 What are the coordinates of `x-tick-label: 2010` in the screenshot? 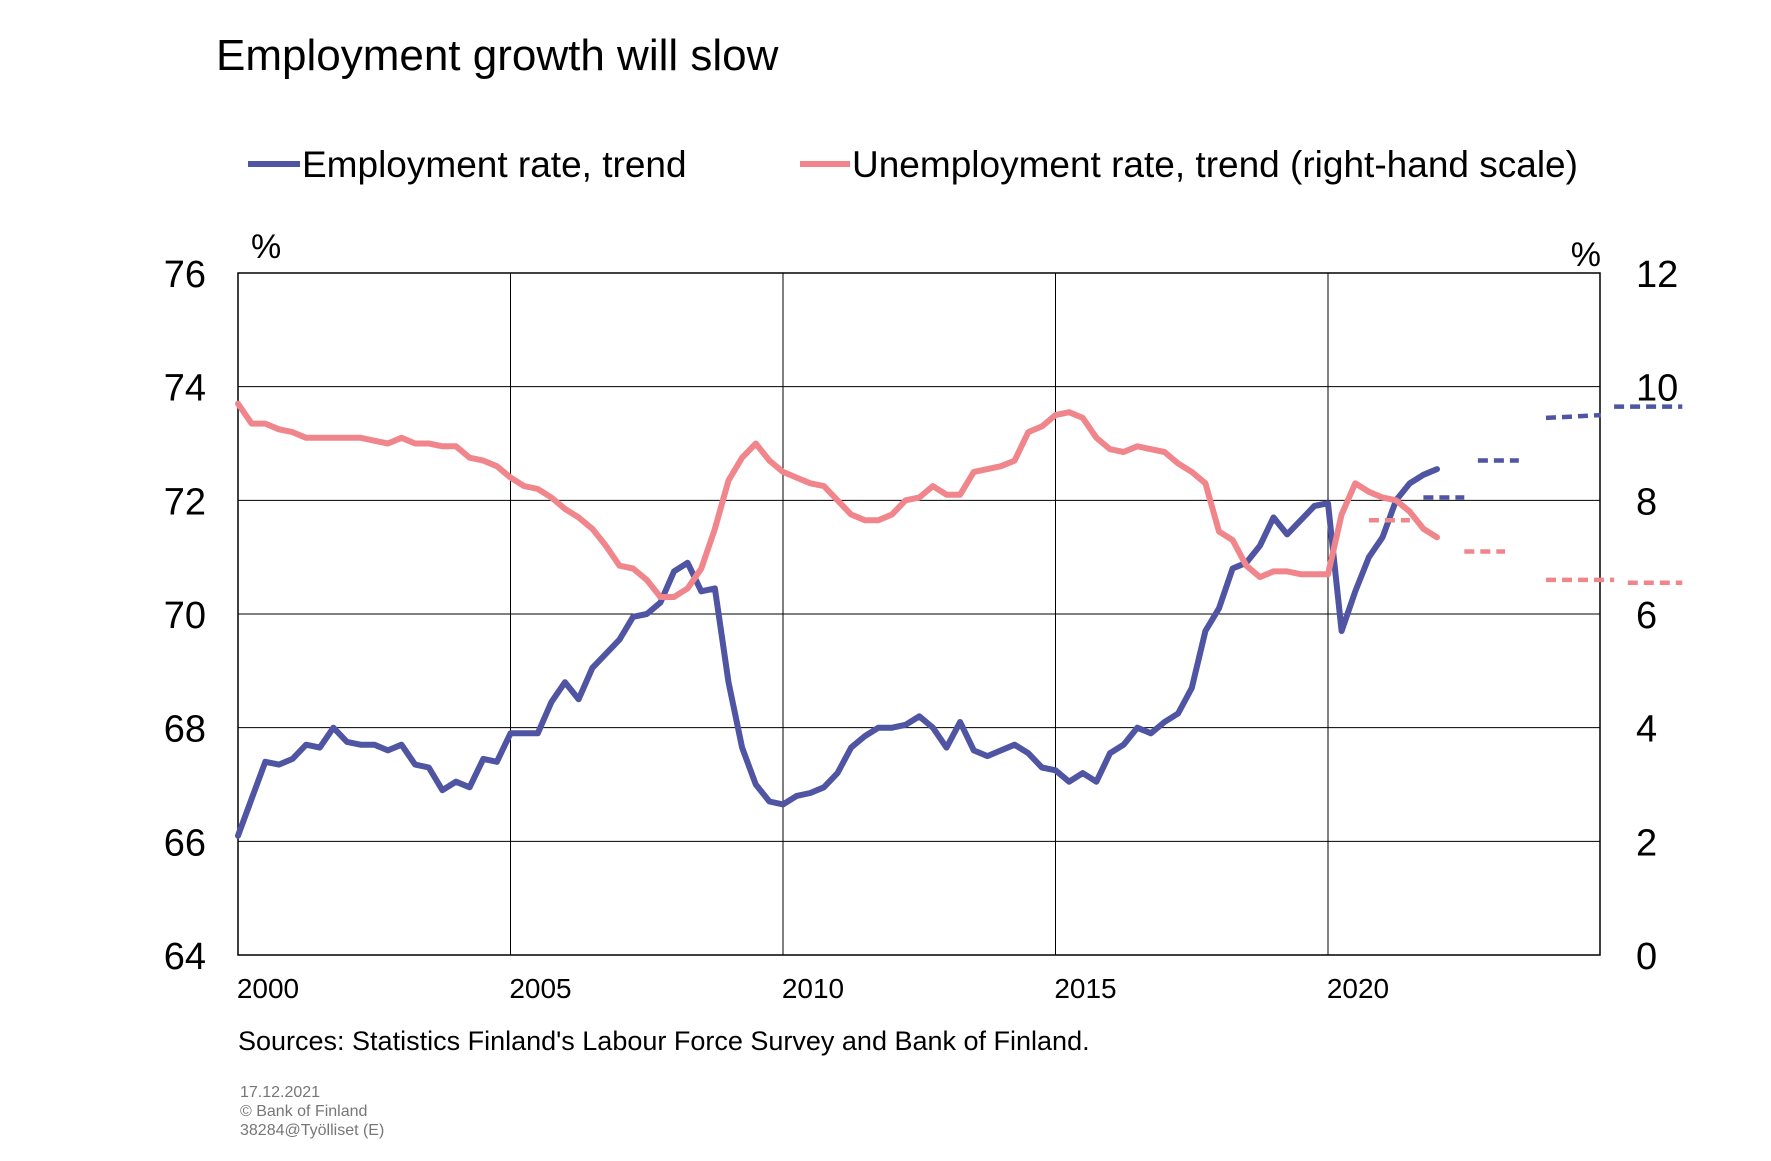 It's located at (813, 988).